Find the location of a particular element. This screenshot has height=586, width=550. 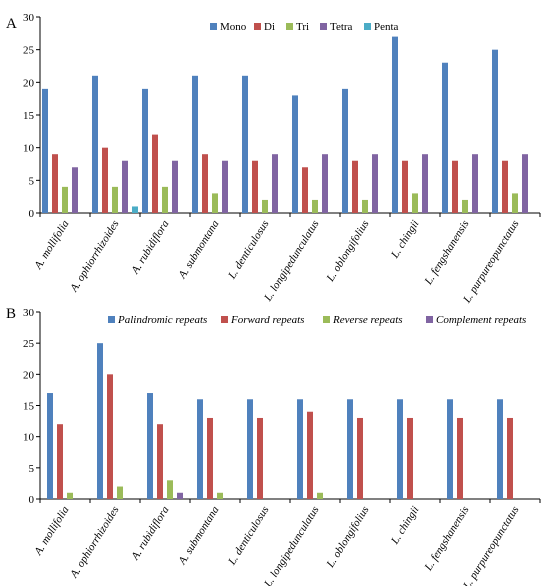

panel-label: B is located at coordinates (11, 314).